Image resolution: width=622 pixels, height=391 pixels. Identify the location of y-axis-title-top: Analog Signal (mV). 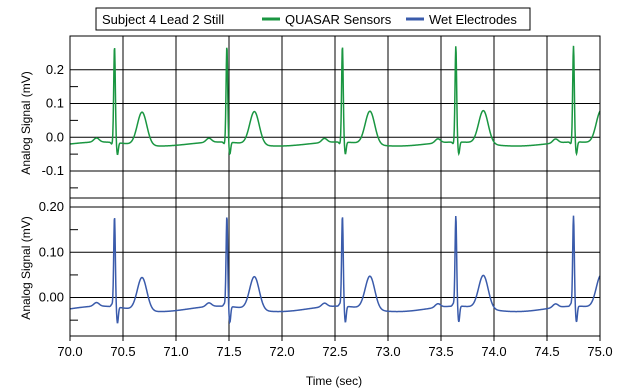
(26, 122).